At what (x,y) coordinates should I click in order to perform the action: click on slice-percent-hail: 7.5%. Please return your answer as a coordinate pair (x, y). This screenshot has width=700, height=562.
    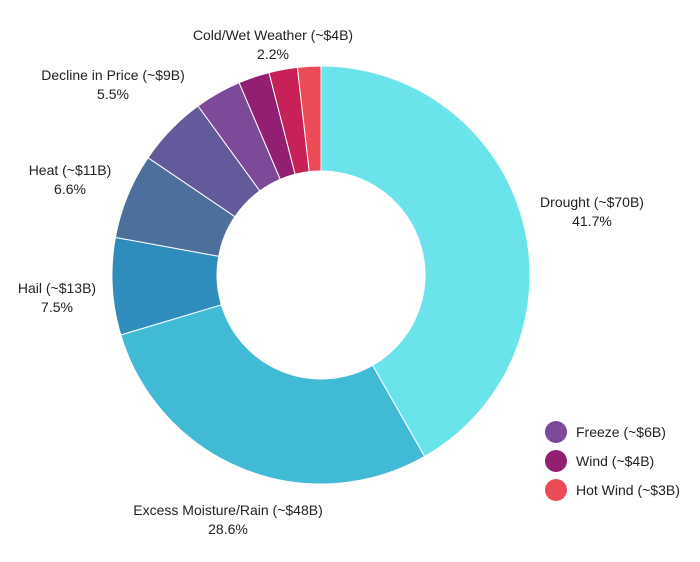
    Looking at the image, I should click on (57, 307).